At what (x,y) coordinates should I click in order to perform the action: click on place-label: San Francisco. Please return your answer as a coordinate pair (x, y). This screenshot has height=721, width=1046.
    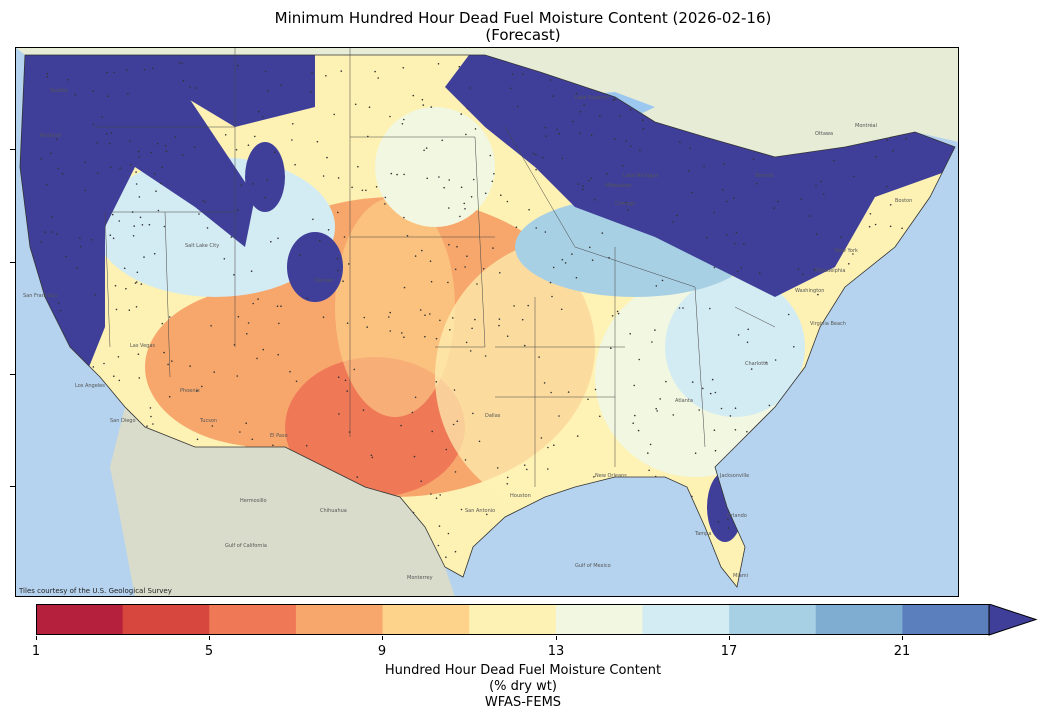
    Looking at the image, I should click on (40, 296).